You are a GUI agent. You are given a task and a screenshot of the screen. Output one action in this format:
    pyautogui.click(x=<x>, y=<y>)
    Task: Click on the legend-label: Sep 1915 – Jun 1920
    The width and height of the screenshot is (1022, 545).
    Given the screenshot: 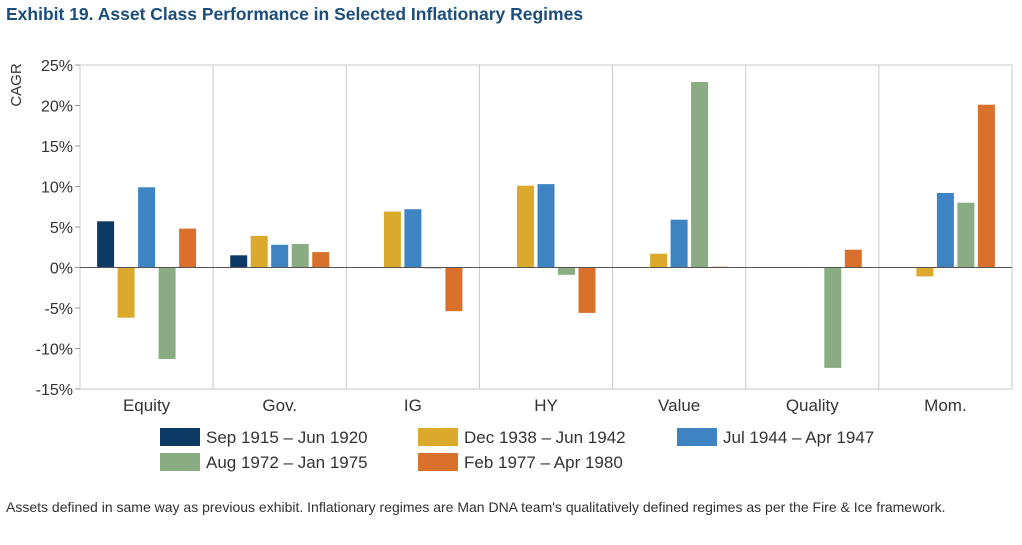 What is the action you would take?
    pyautogui.click(x=287, y=437)
    